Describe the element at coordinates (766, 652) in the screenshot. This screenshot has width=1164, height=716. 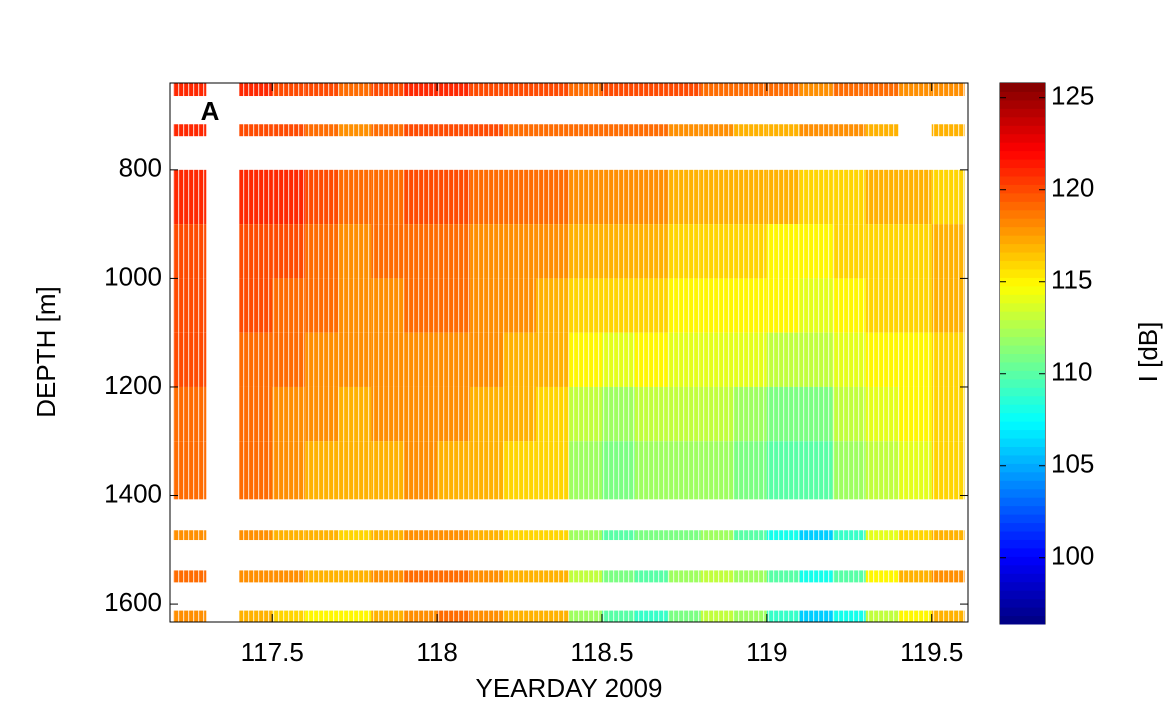
I see `x-tick-label: 119` at that location.